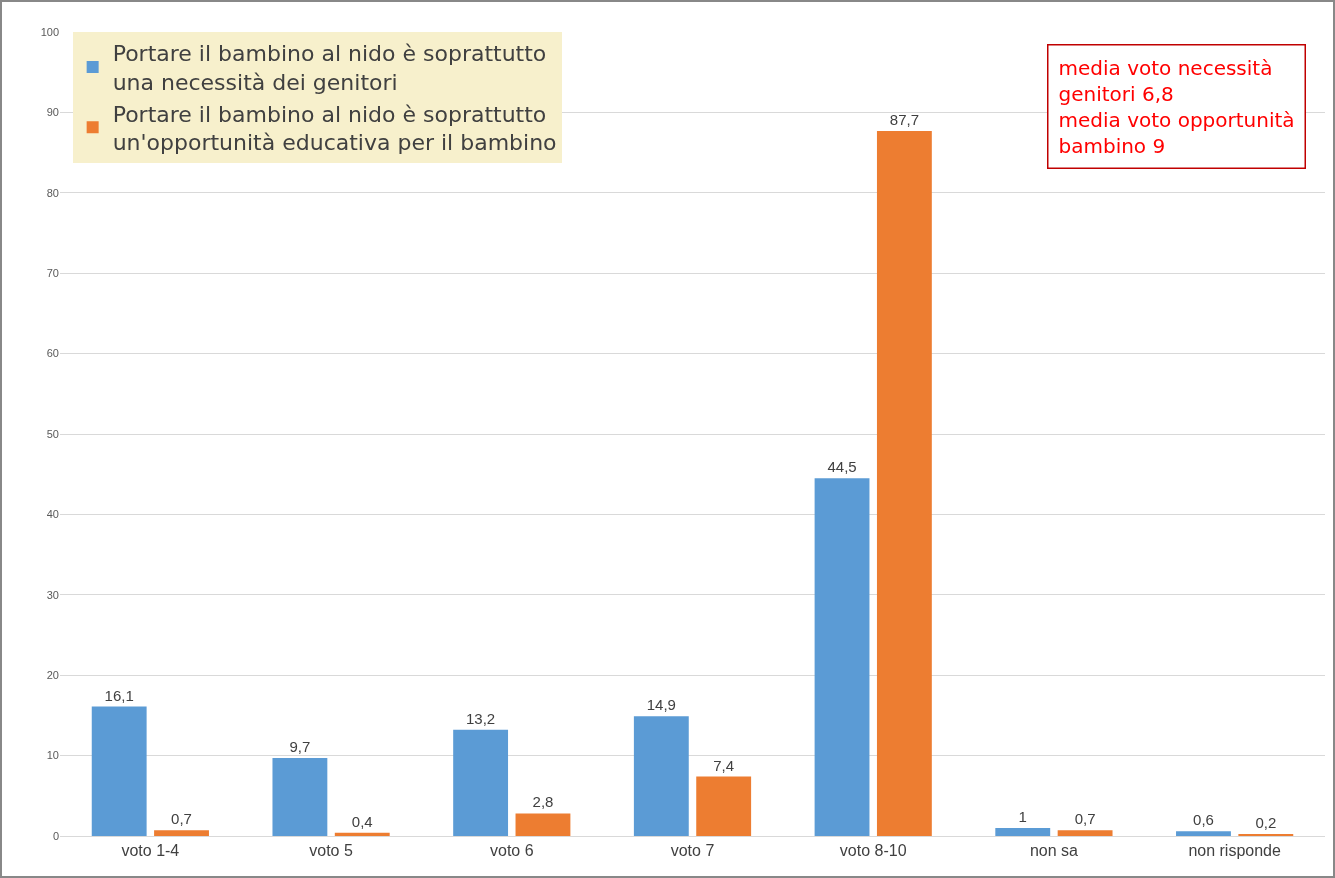  I want to click on data-label: 0,2, so click(1266, 822).